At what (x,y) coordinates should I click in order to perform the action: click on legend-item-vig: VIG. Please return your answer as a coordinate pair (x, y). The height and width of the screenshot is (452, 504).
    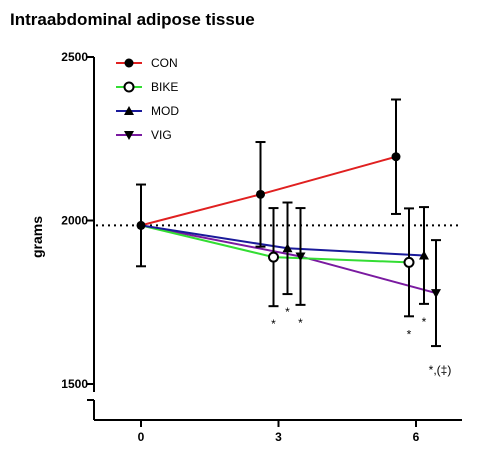
    Looking at the image, I should click on (144, 135).